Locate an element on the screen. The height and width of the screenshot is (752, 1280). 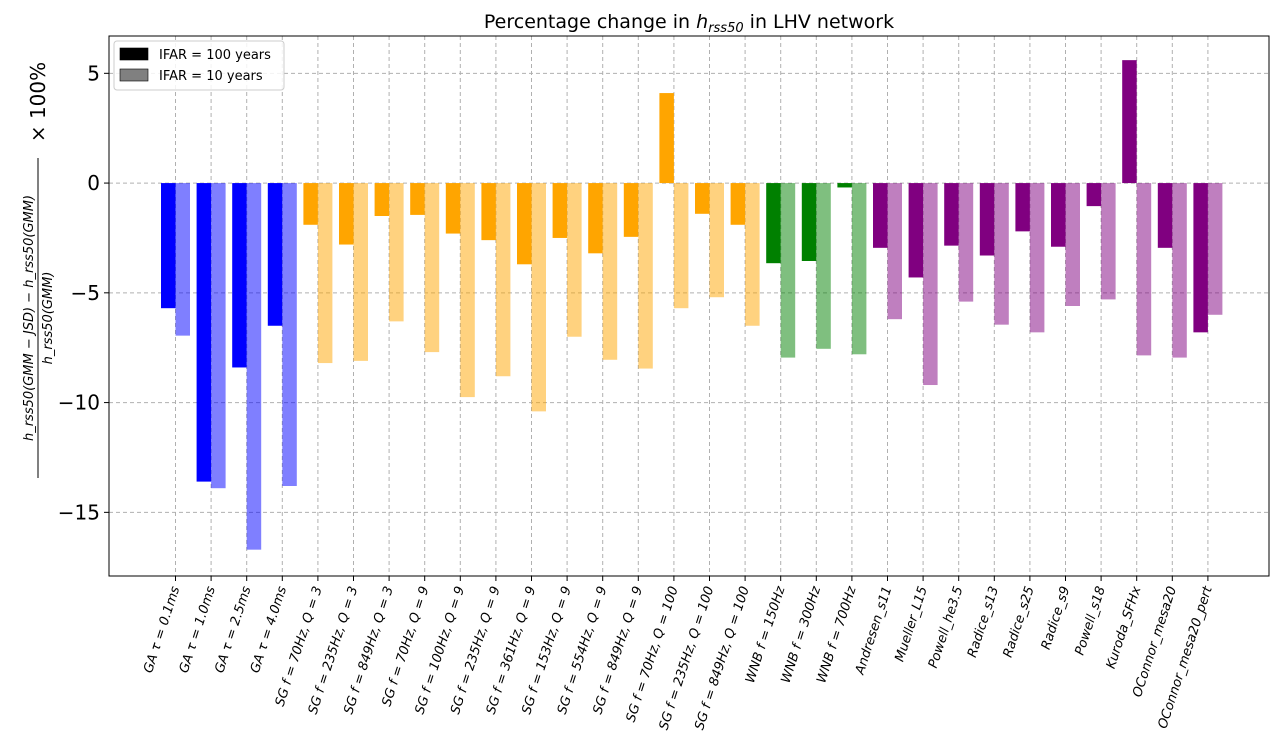
ylabel-suffix: × 100% is located at coordinates (38, 102).